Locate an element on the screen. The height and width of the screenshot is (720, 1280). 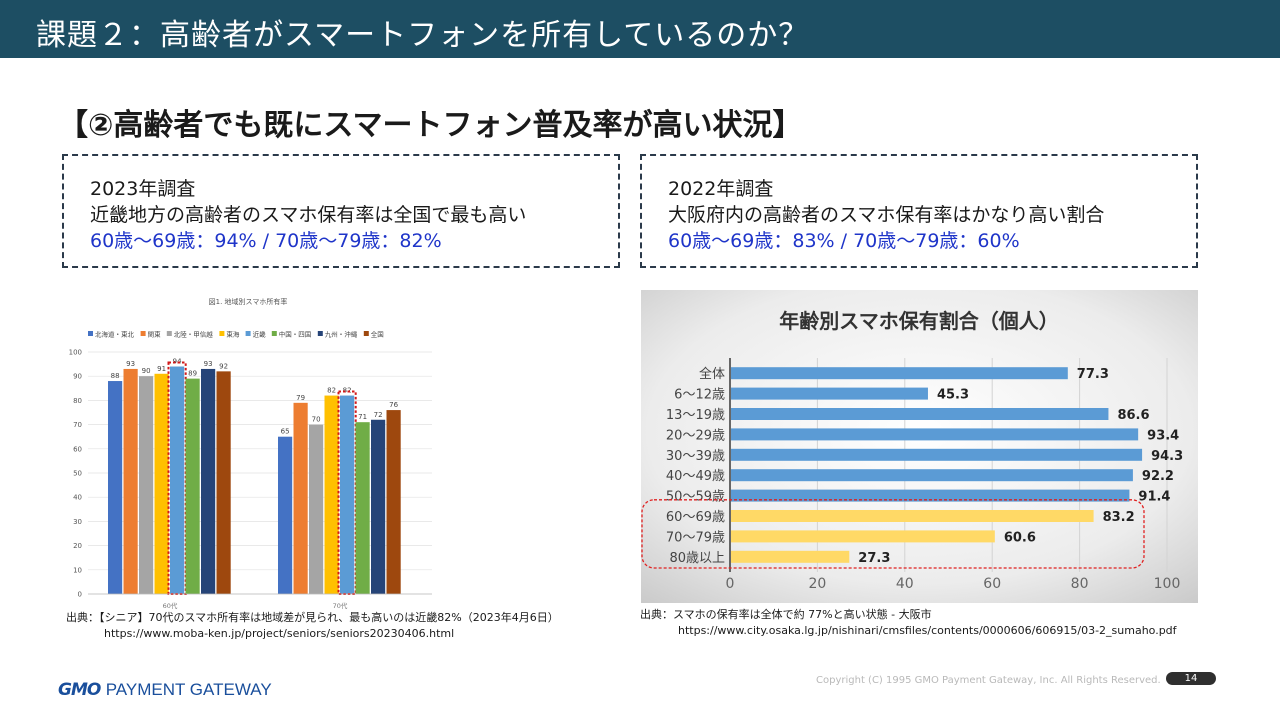
data-label: 90 is located at coordinates (146, 371).